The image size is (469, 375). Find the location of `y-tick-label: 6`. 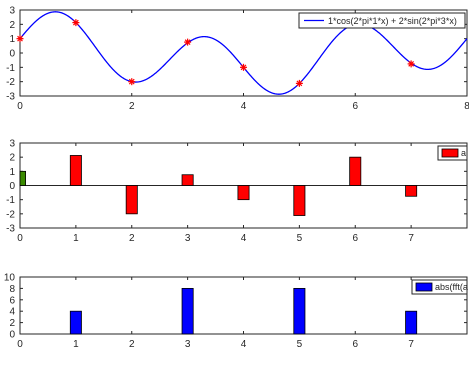

y-tick-label: 6 is located at coordinates (12, 300).